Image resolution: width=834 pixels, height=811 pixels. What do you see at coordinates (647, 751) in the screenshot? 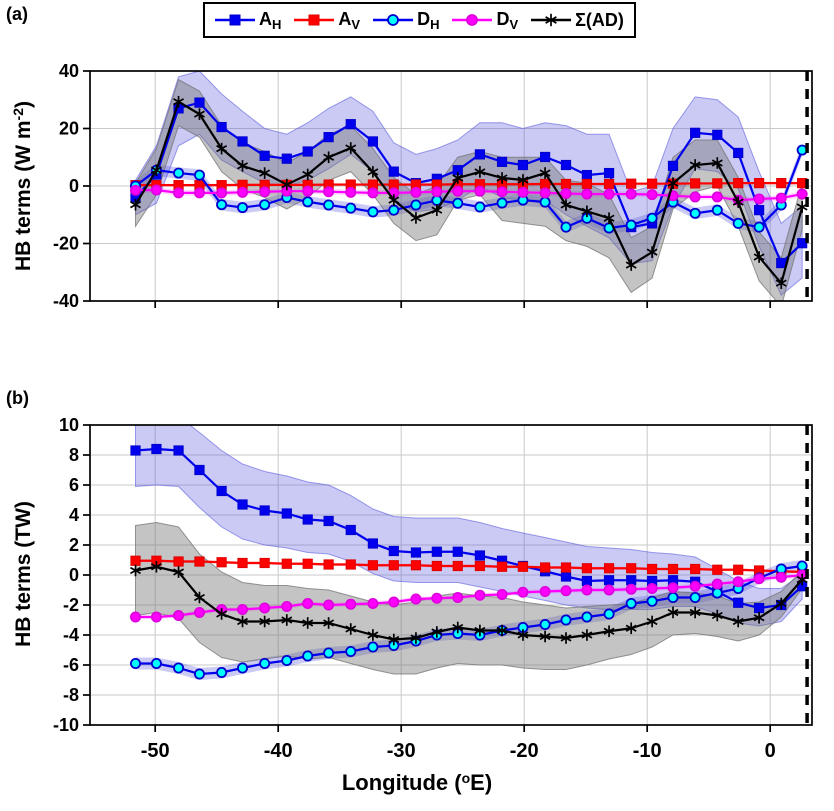
I see `x-tick-label: -10` at bounding box center [647, 751].